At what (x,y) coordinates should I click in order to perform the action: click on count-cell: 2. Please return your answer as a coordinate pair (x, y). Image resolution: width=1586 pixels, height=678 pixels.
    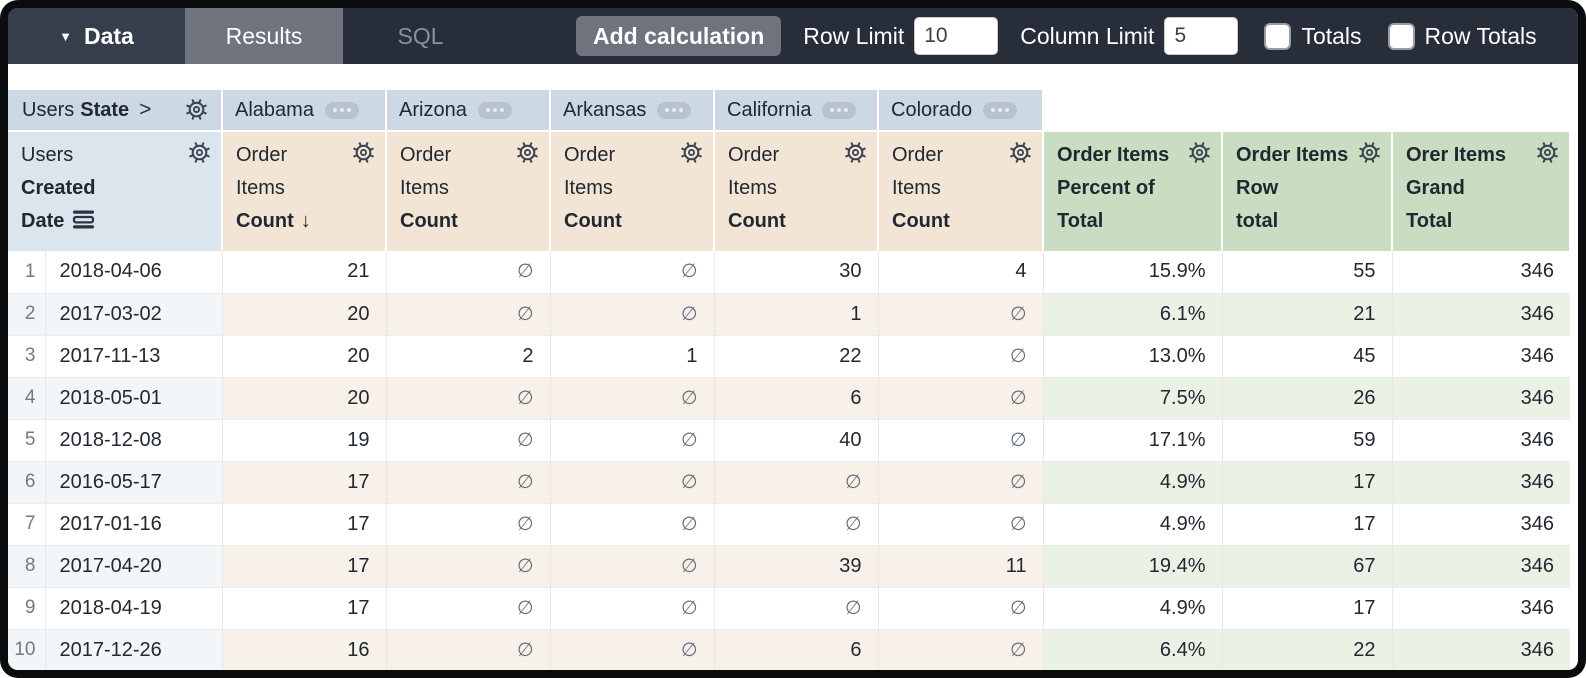
    Looking at the image, I should click on (468, 356).